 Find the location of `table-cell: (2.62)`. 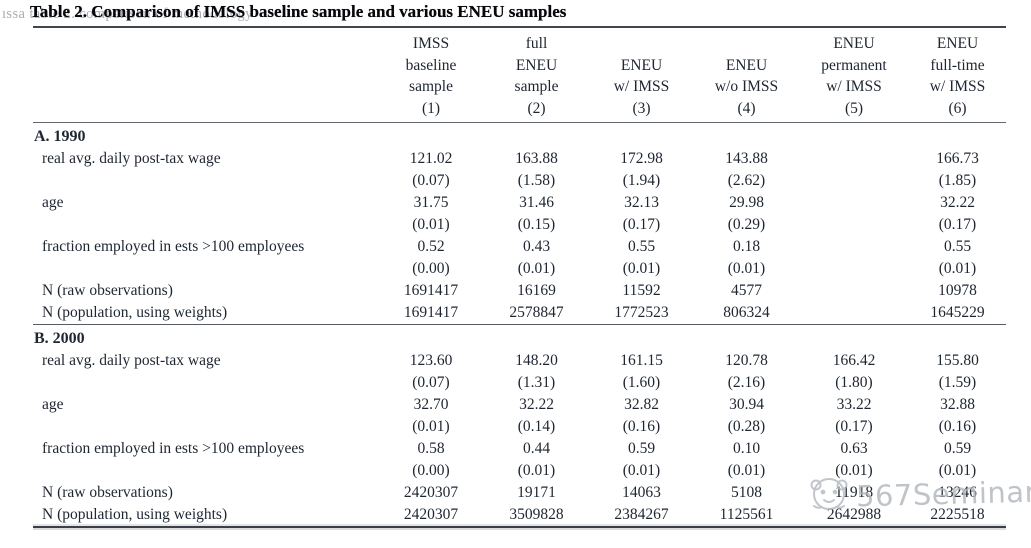

table-cell: (2.62) is located at coordinates (746, 180).